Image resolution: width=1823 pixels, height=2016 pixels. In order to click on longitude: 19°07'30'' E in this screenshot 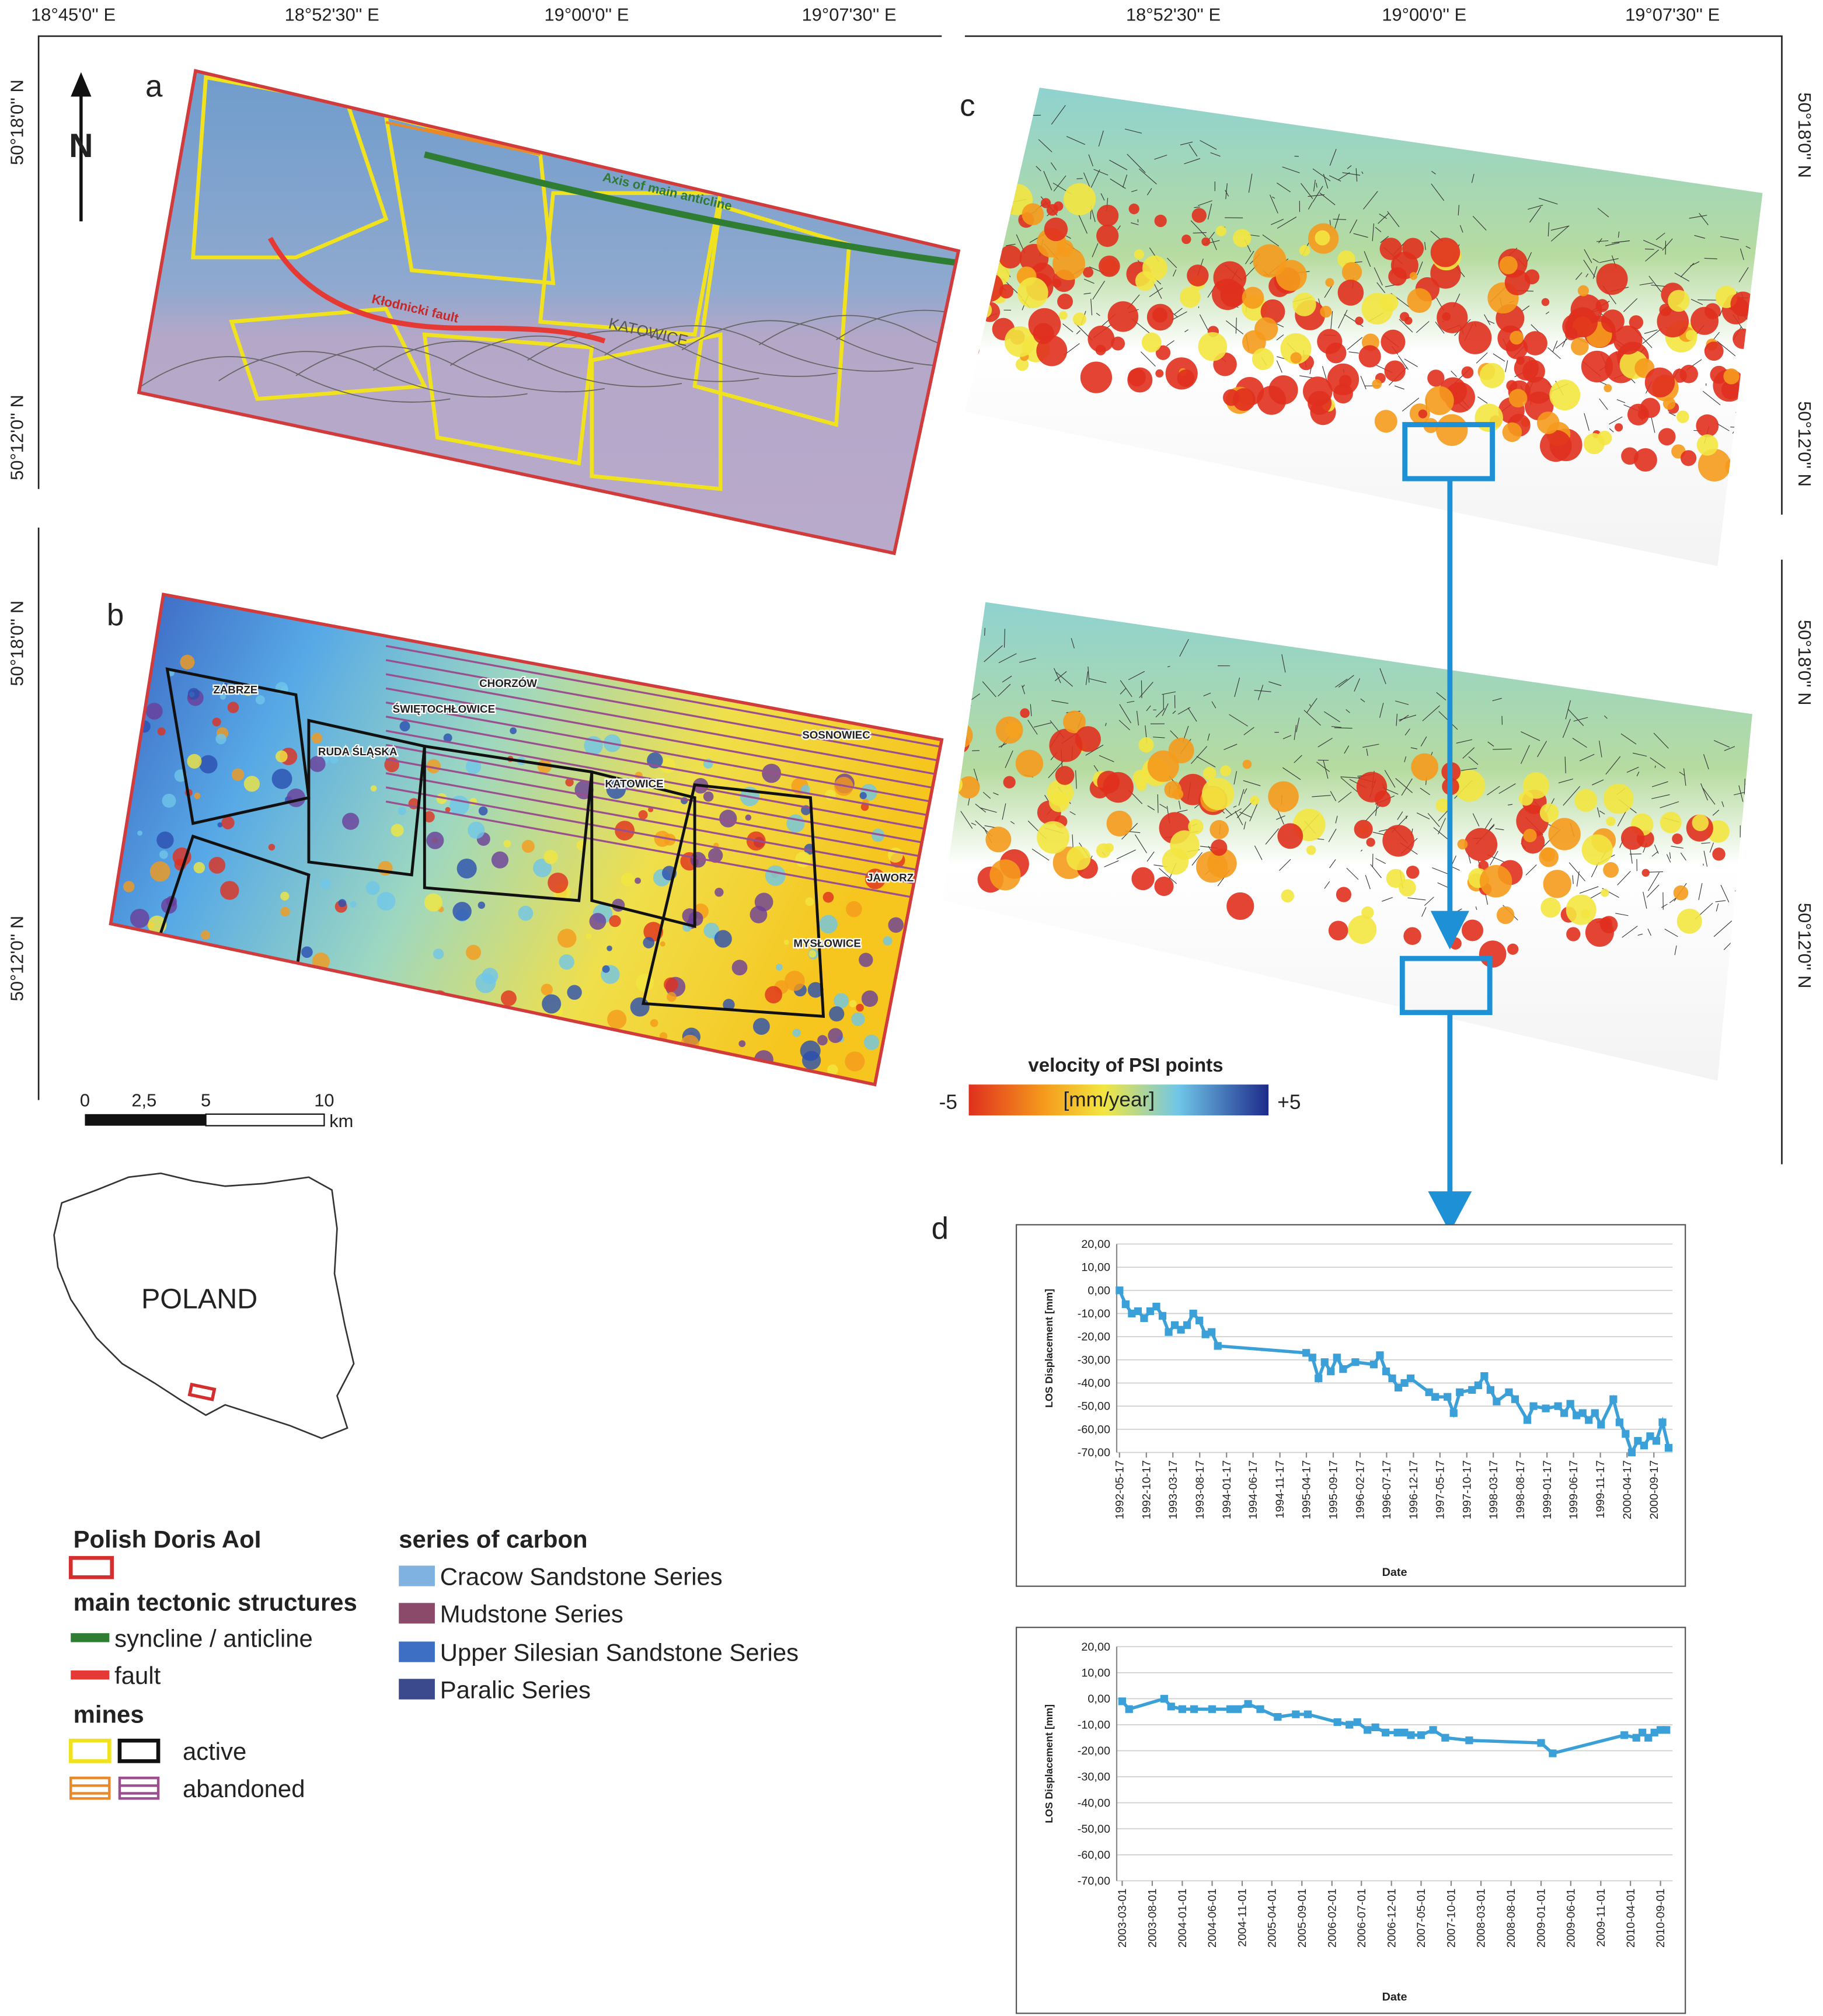, I will do `click(1672, 14)`.